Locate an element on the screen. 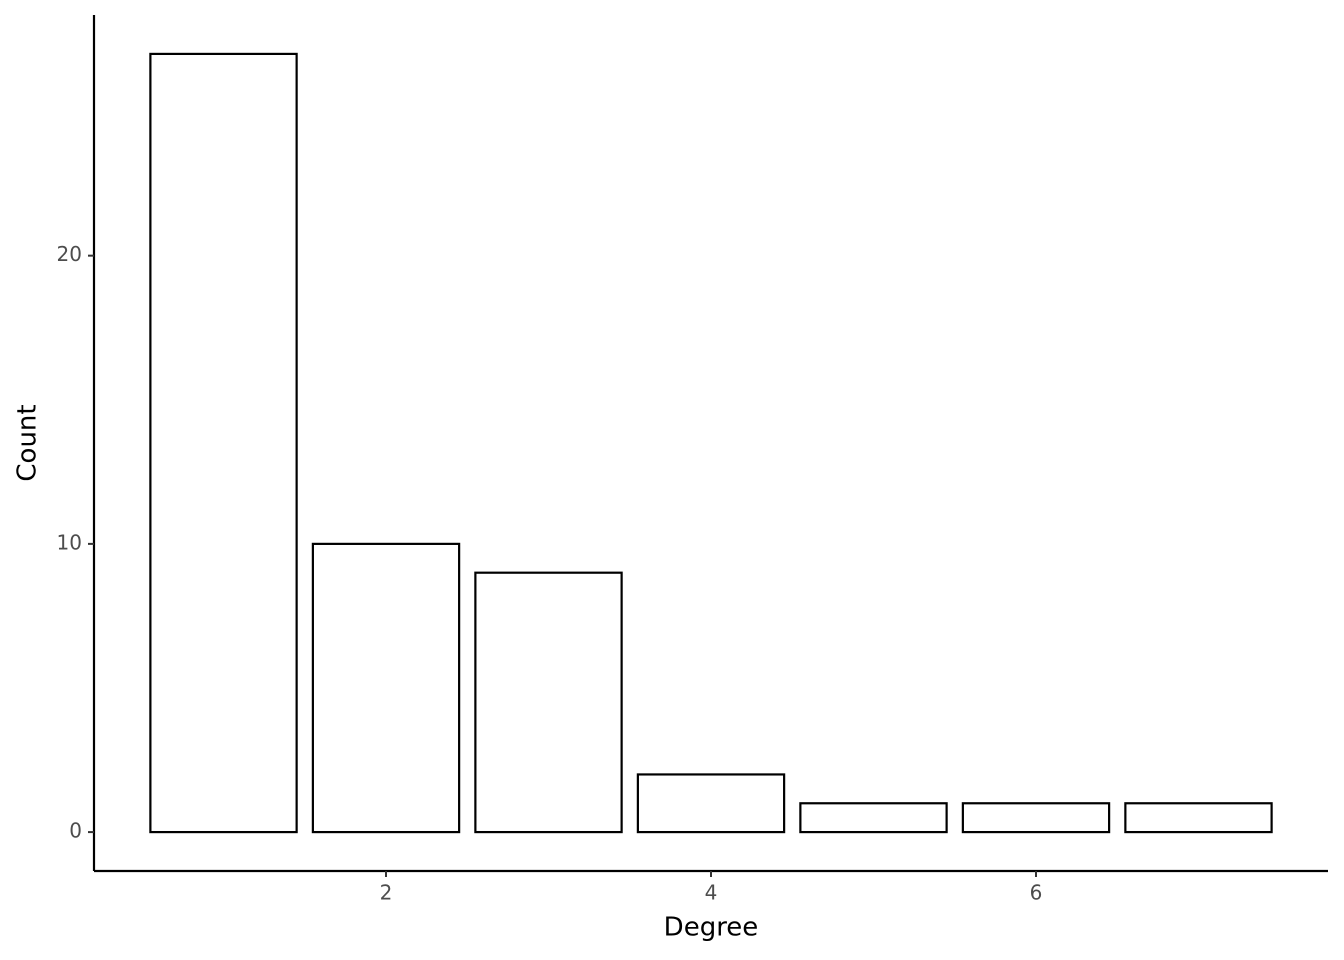 This screenshot has width=1344, height=960. x-axis-title: Degree is located at coordinates (711, 928).